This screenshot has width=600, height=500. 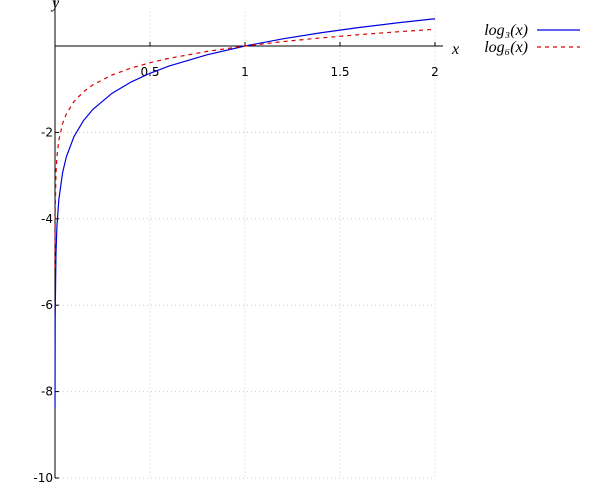 What do you see at coordinates (47, 392) in the screenshot?
I see `y-tick-label: -8` at bounding box center [47, 392].